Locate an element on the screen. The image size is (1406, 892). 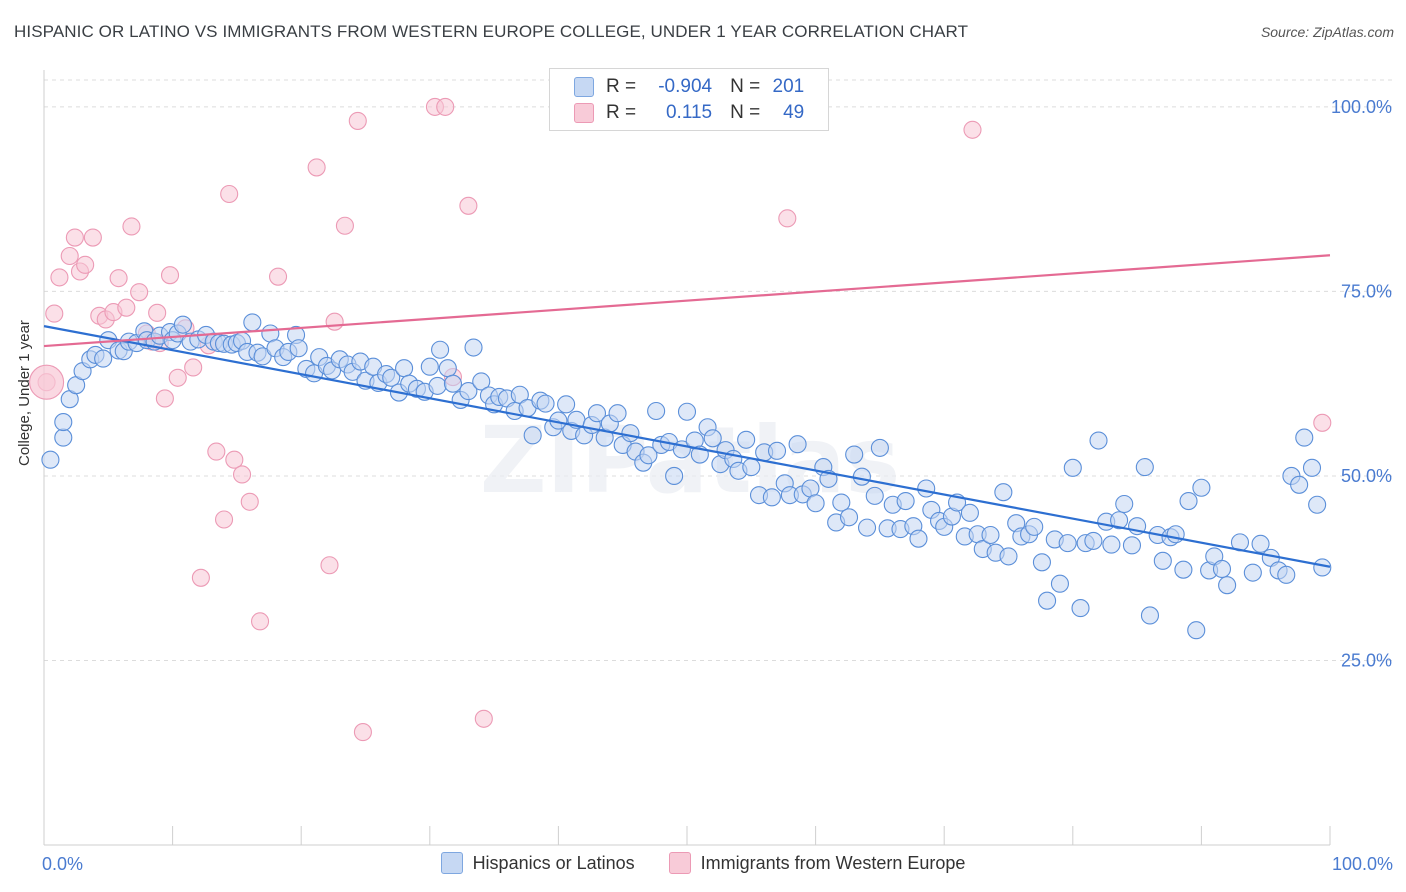
stats-box: R = -0.904 N = 201 R = 0.115 N = 49 is located at coordinates (689, 99).